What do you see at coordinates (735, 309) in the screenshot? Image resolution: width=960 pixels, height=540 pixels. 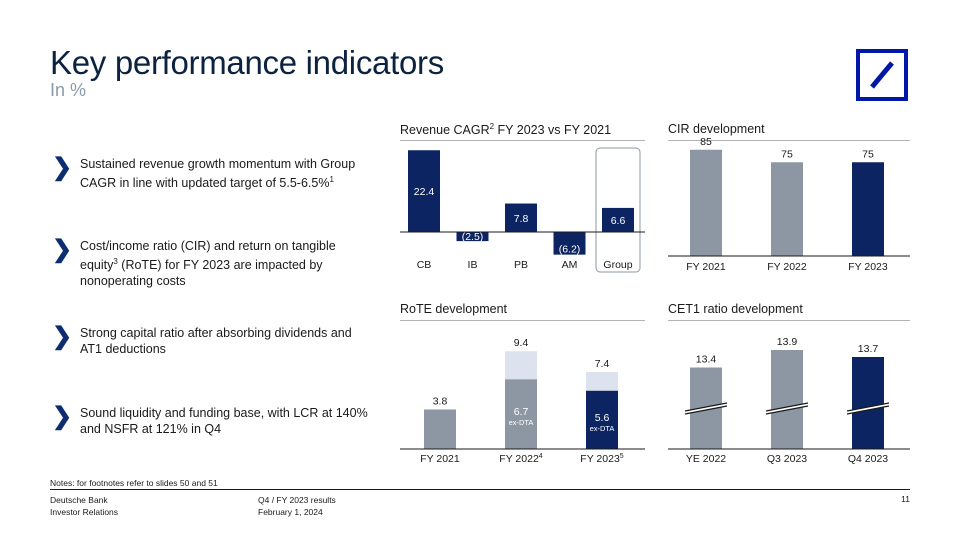 I see `cet1-chart-title: CET1 ratio development` at bounding box center [735, 309].